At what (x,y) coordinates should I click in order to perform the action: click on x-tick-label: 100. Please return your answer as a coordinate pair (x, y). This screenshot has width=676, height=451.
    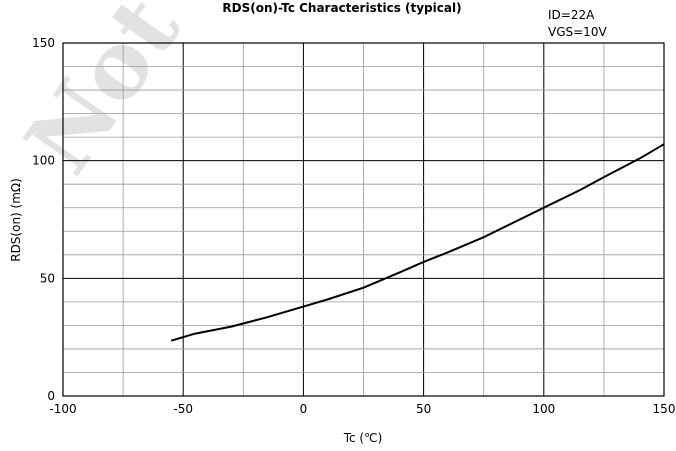
    Looking at the image, I should click on (543, 409).